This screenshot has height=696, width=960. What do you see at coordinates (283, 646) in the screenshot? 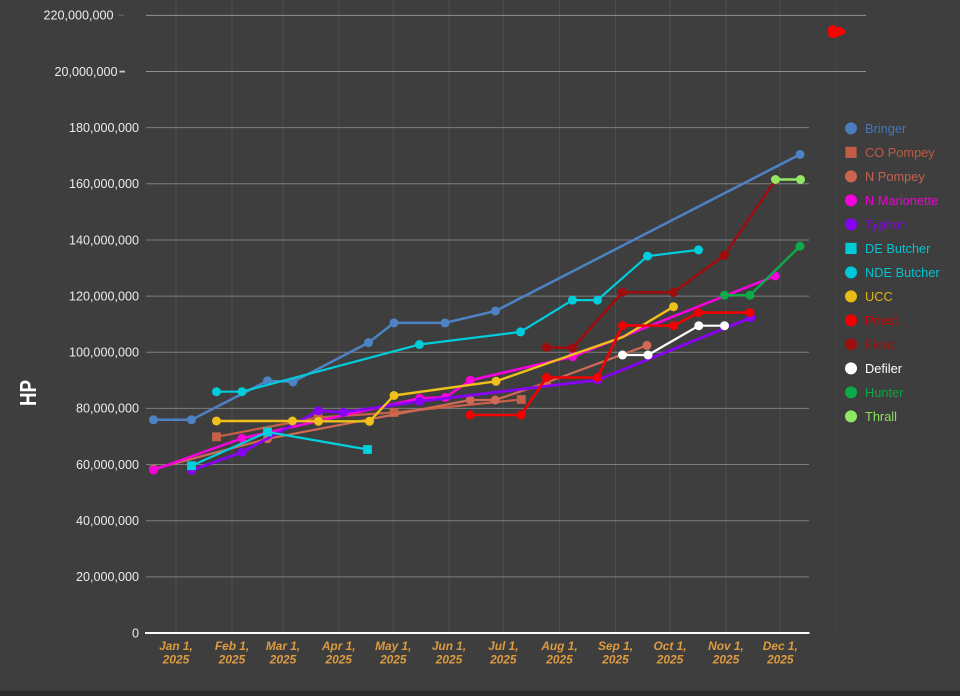
I see `svg-text: Mar 1,` at bounding box center [283, 646].